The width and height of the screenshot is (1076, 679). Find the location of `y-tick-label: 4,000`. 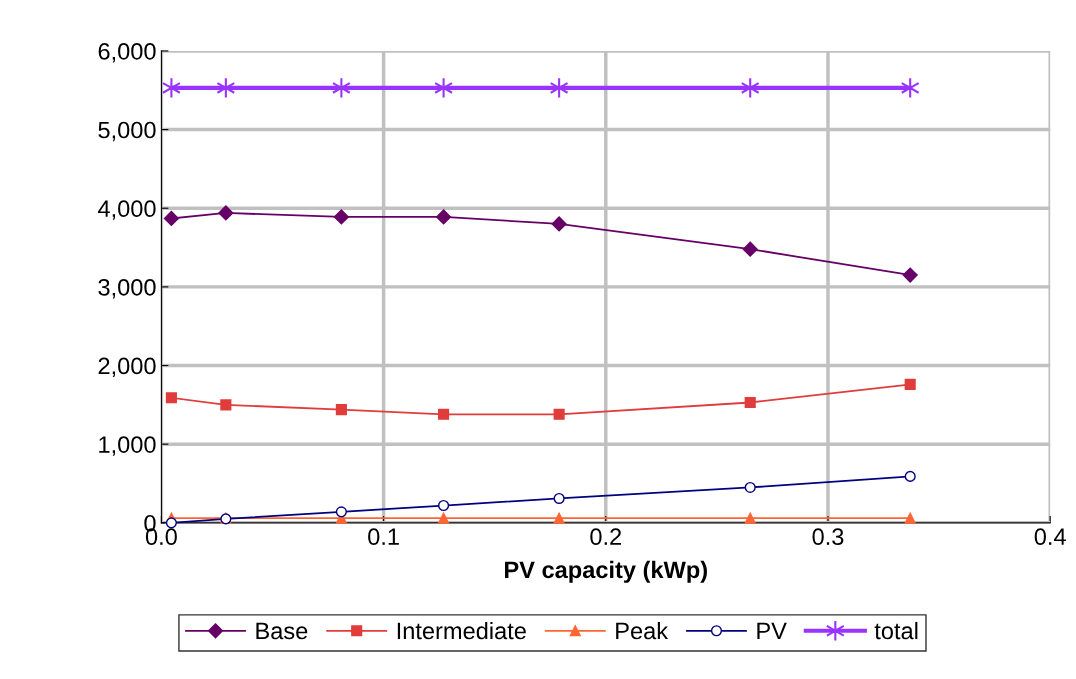

y-tick-label: 4,000 is located at coordinates (127, 210).